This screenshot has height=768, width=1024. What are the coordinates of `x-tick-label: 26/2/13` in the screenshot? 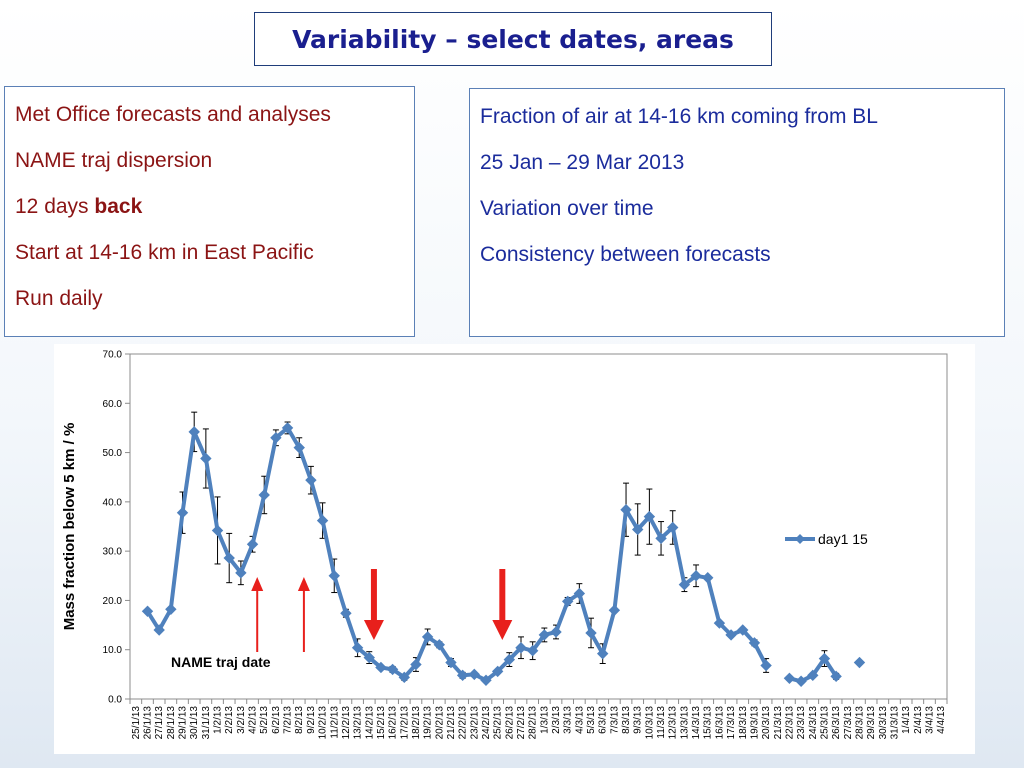 It's located at (509, 723).